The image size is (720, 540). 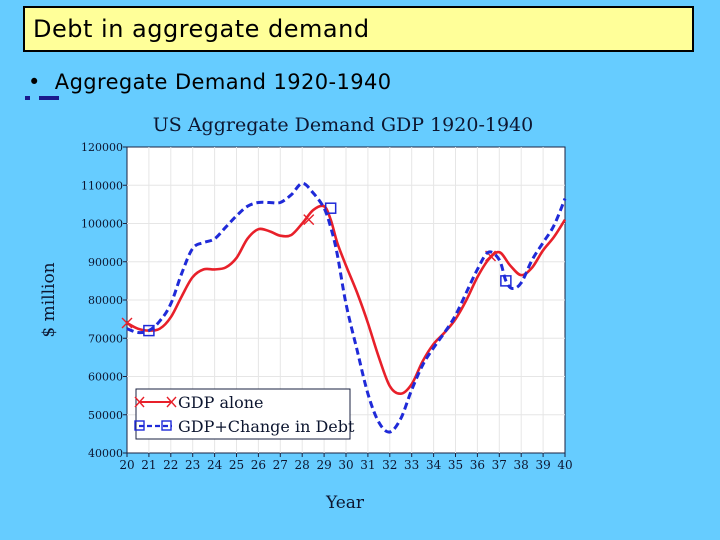 I want to click on x-tick-label: 37, so click(x=499, y=465).